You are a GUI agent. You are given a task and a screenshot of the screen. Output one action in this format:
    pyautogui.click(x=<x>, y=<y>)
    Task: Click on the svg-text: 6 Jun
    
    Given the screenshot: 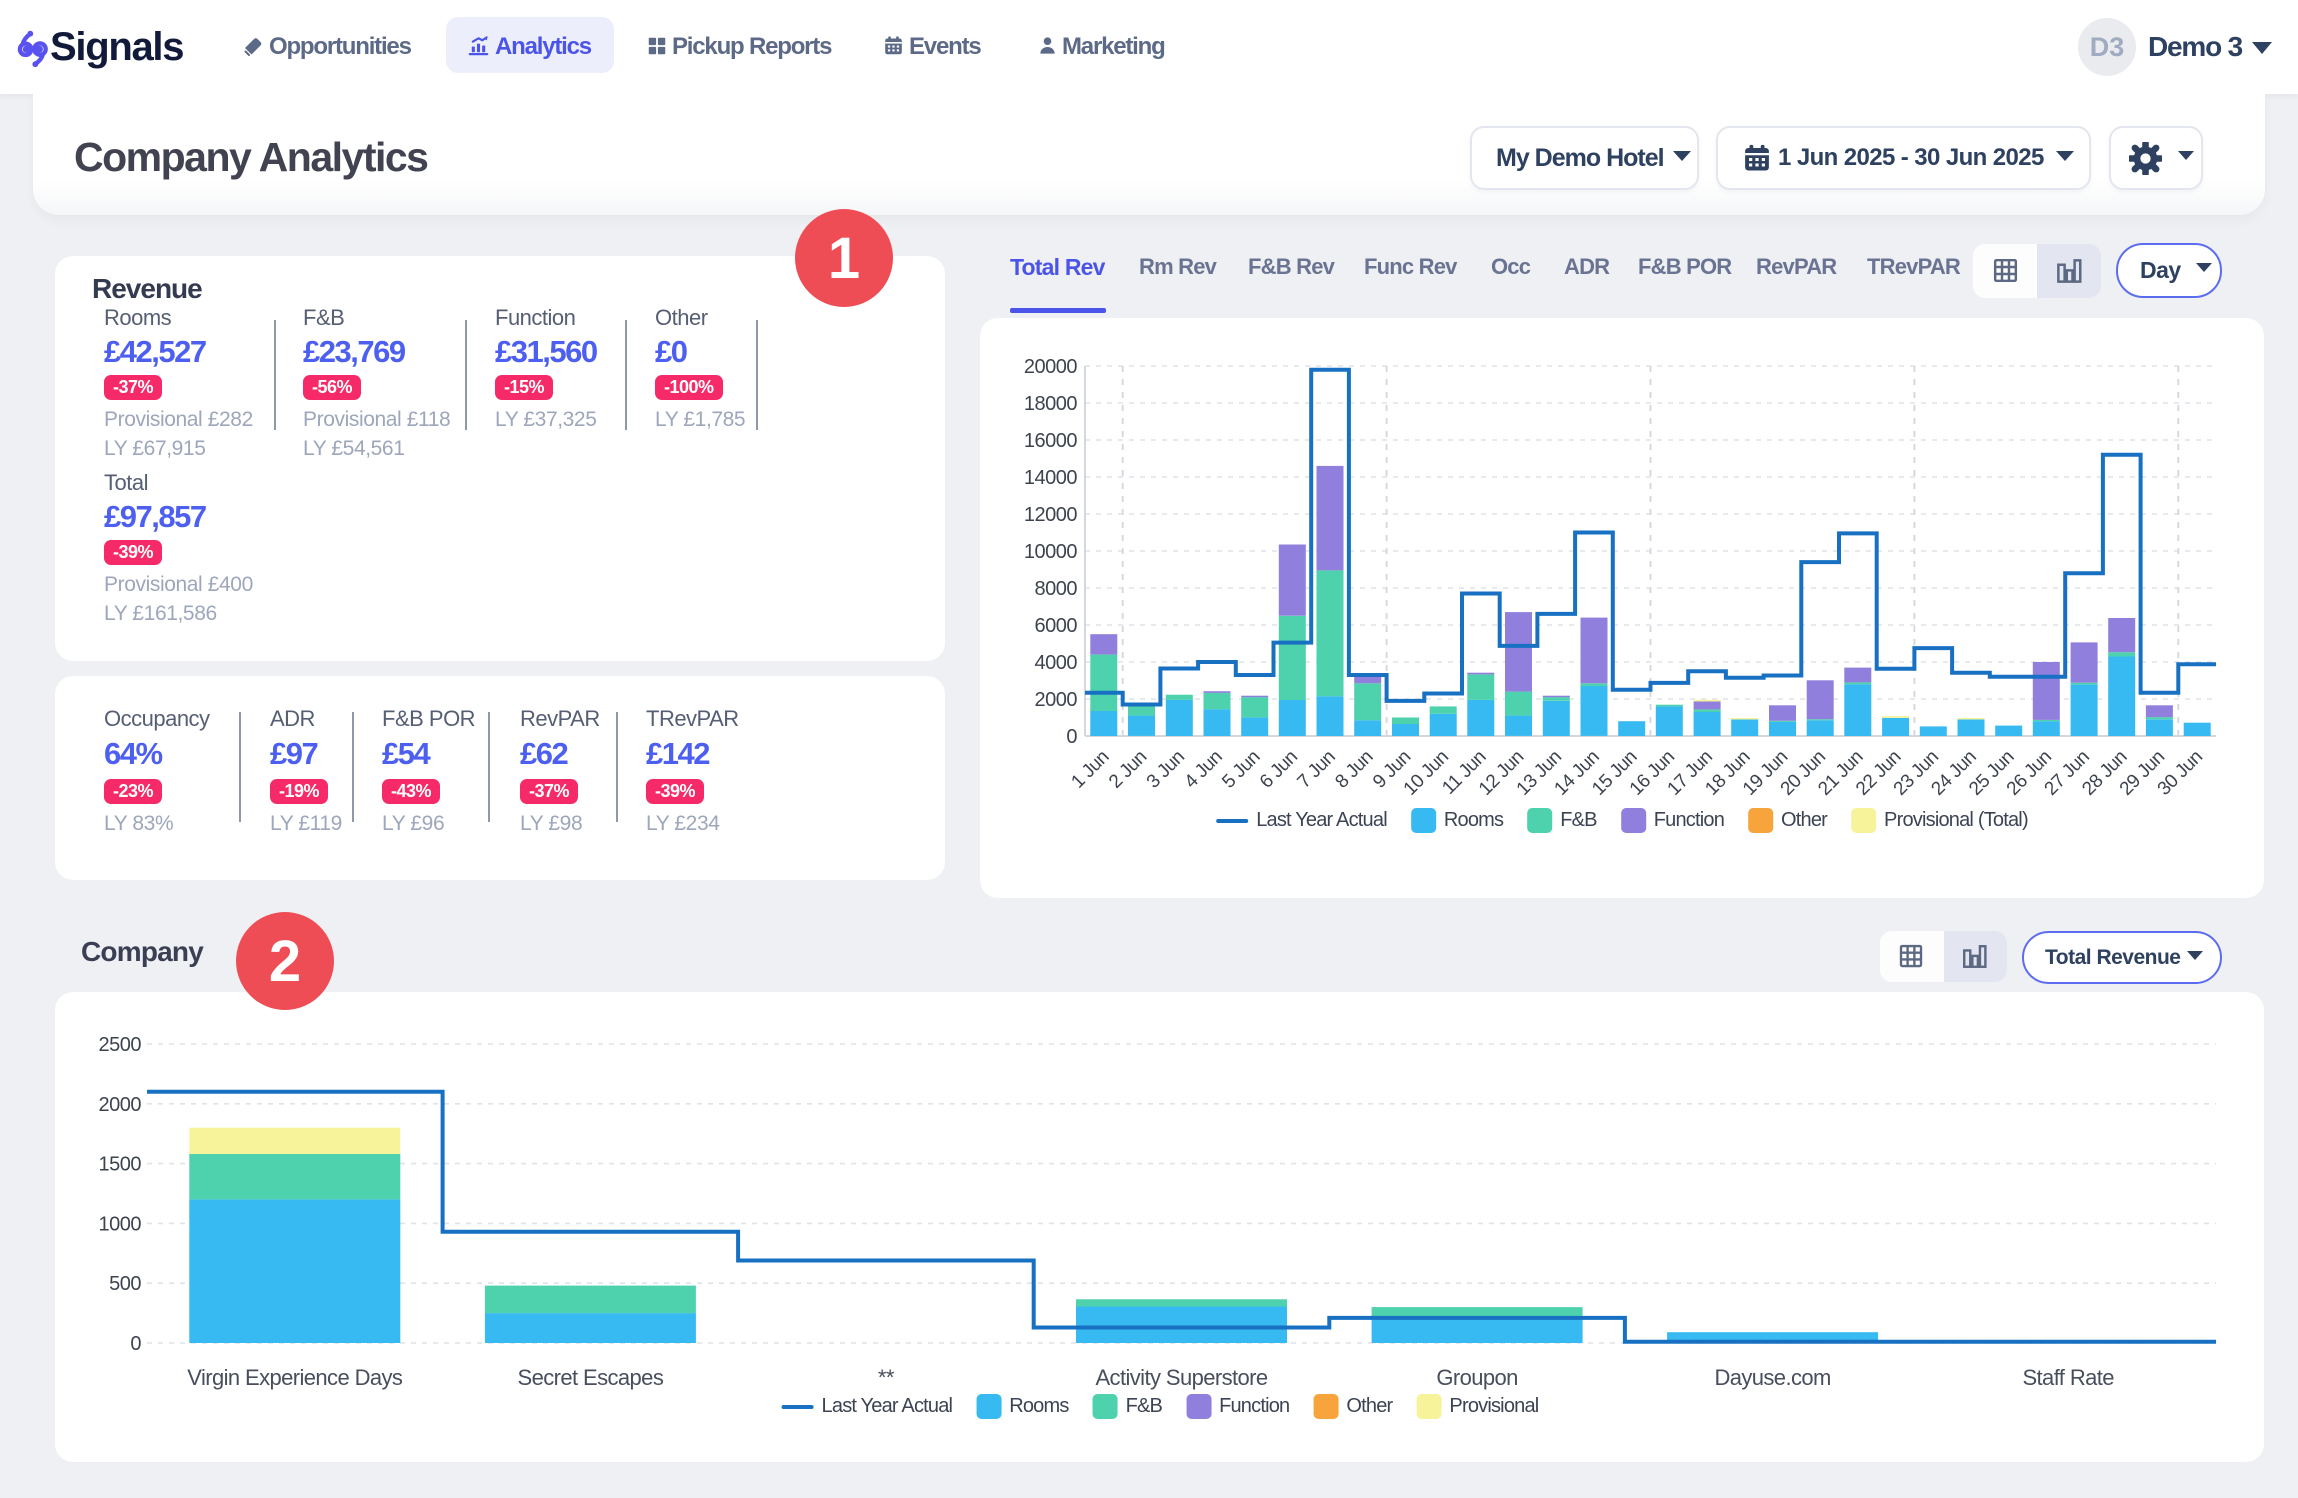 What is the action you would take?
    pyautogui.click(x=1279, y=770)
    